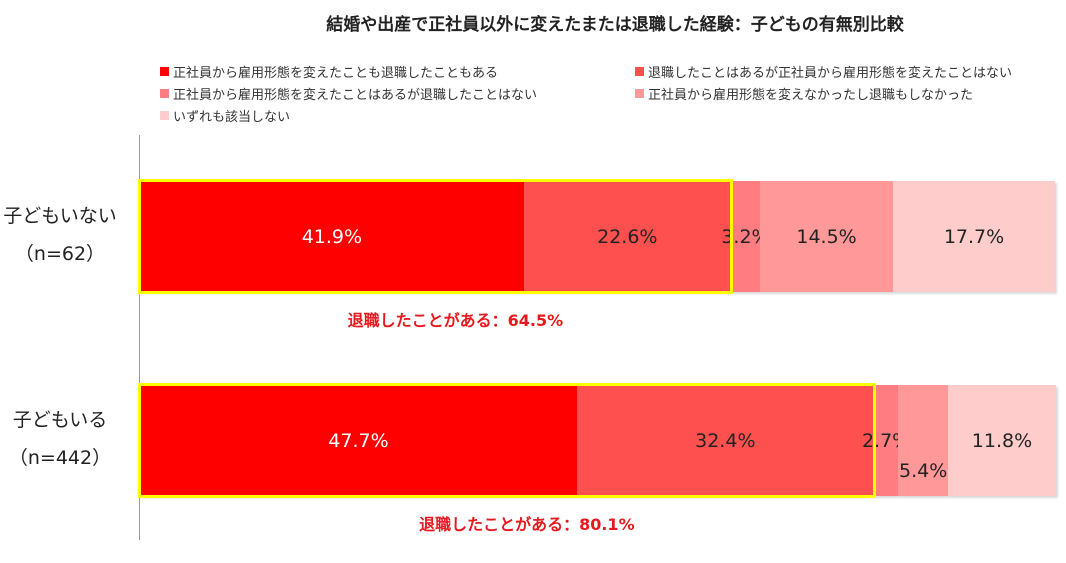 The height and width of the screenshot is (563, 1066). Describe the element at coordinates (615, 25) in the screenshot. I see `chart-title: 結婚や出産で正社員以外に変えたまたは退職した経験：子どもの有無別比較` at that location.